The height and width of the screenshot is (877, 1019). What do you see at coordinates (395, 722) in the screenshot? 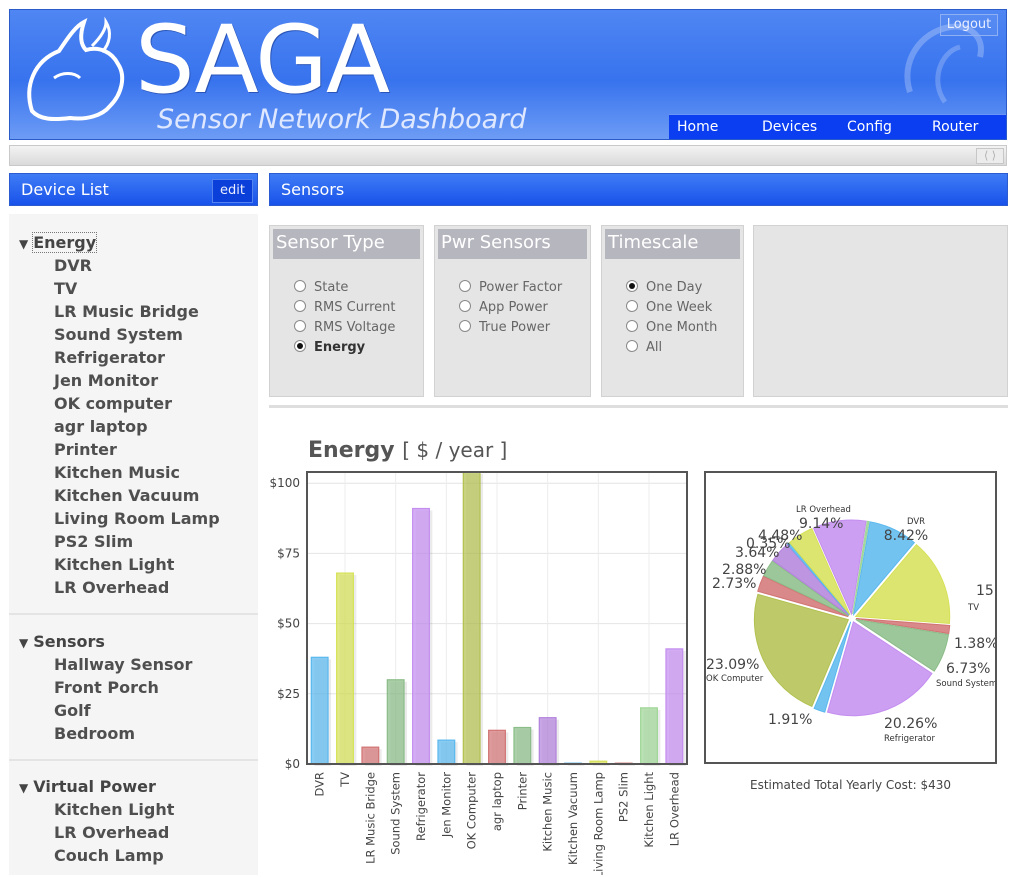
I see `bar-sound-system` at bounding box center [395, 722].